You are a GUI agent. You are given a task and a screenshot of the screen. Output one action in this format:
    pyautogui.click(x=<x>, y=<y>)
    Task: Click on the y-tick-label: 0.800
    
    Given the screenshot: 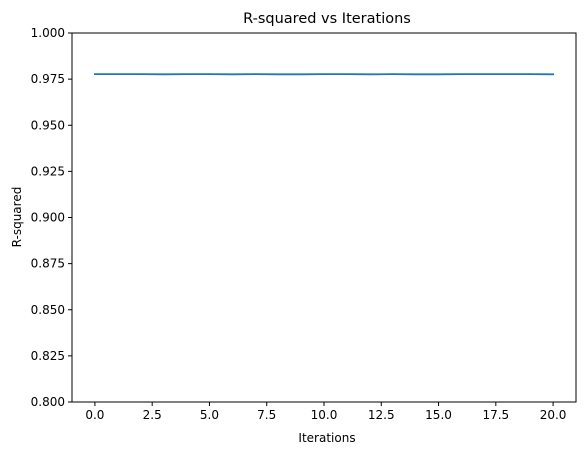 What is the action you would take?
    pyautogui.click(x=48, y=402)
    